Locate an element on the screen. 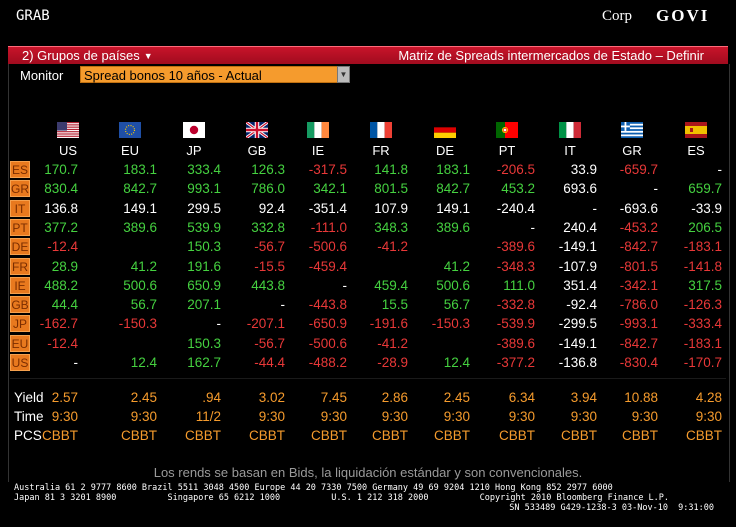  spread-cell: 92.4 is located at coordinates (271, 208).